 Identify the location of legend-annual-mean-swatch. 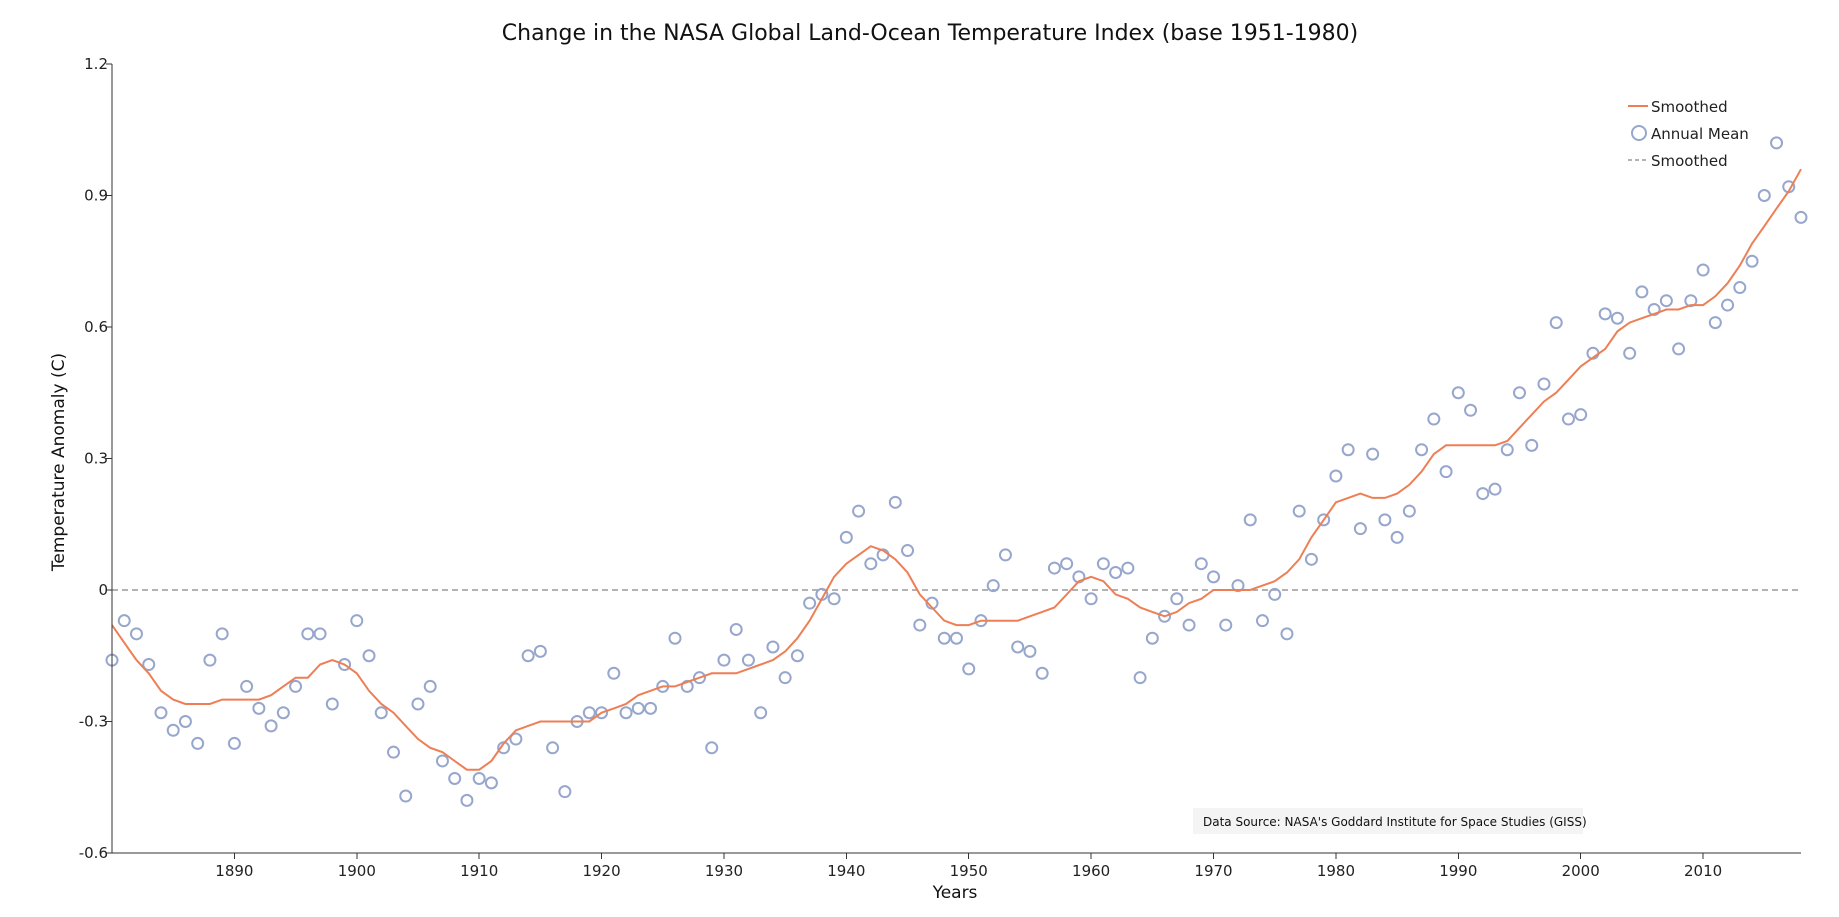
(1639, 133).